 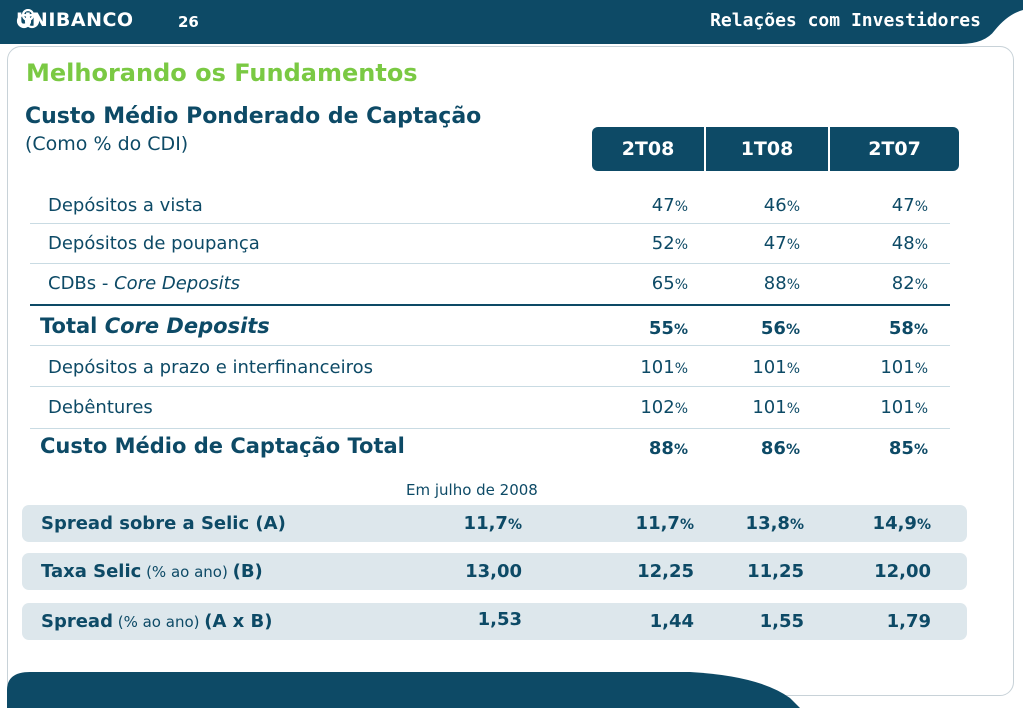 What do you see at coordinates (894, 149) in the screenshot?
I see `column-header-2t07: 2T07` at bounding box center [894, 149].